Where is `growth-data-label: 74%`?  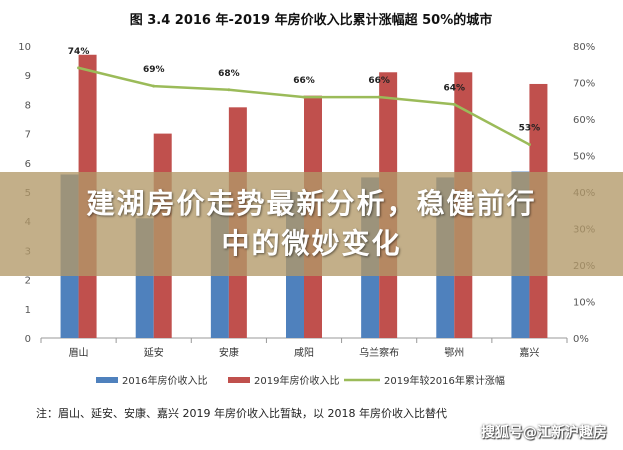 growth-data-label: 74% is located at coordinates (79, 52).